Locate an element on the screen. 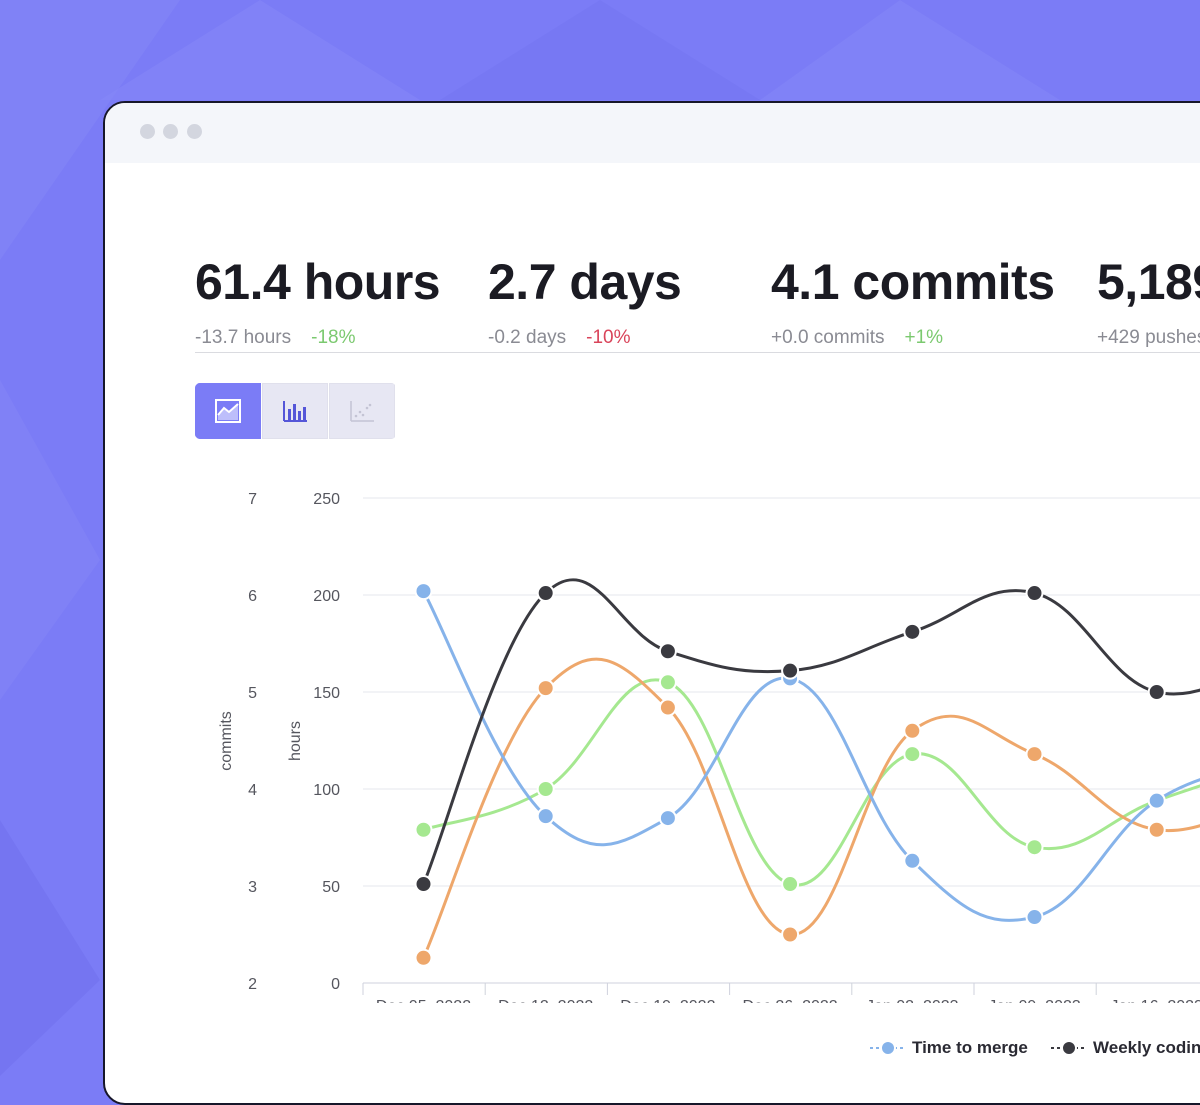  y-right-tick-label: 250 is located at coordinates (326, 499).